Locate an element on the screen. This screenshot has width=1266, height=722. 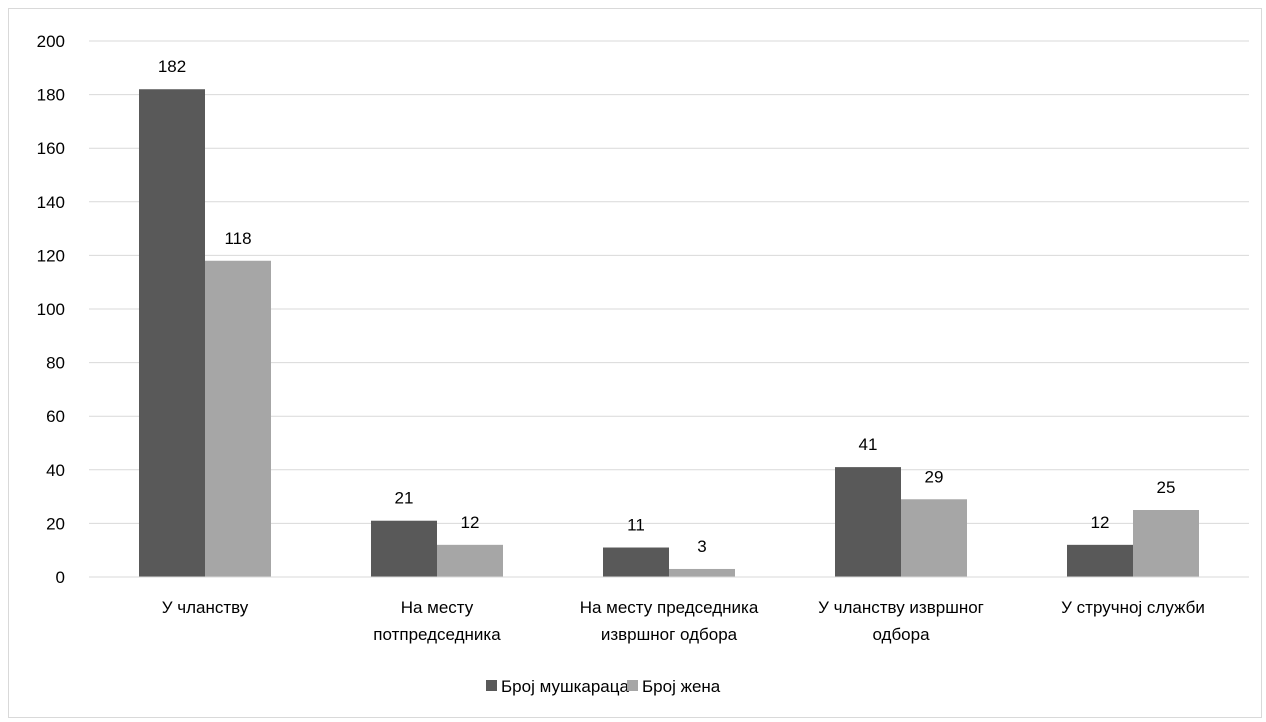
y-tick-label: 40 is located at coordinates (55, 470).